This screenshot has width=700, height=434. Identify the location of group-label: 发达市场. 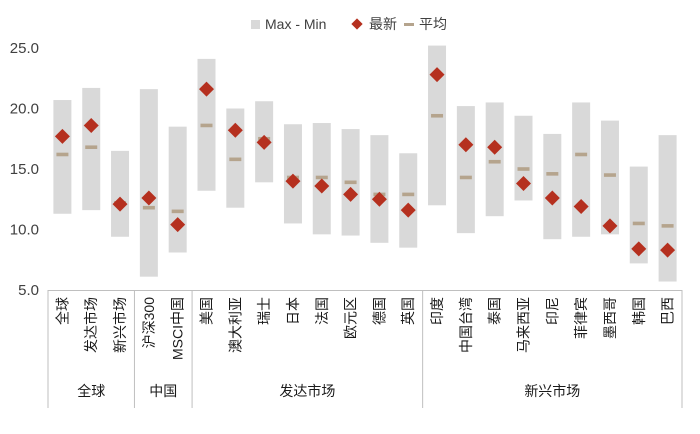
(307, 391).